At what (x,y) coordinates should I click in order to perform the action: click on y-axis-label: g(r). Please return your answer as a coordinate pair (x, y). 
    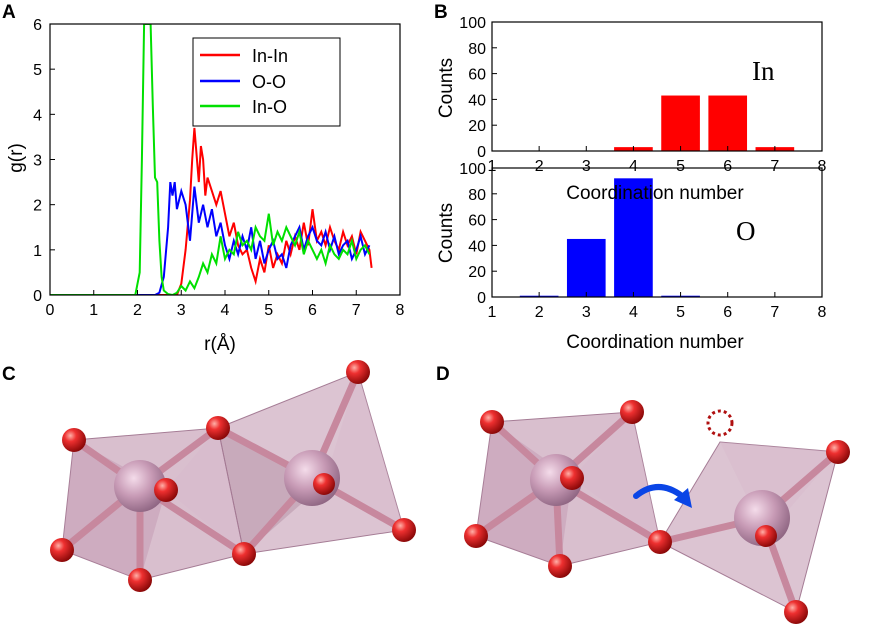
    Looking at the image, I should click on (16, 158).